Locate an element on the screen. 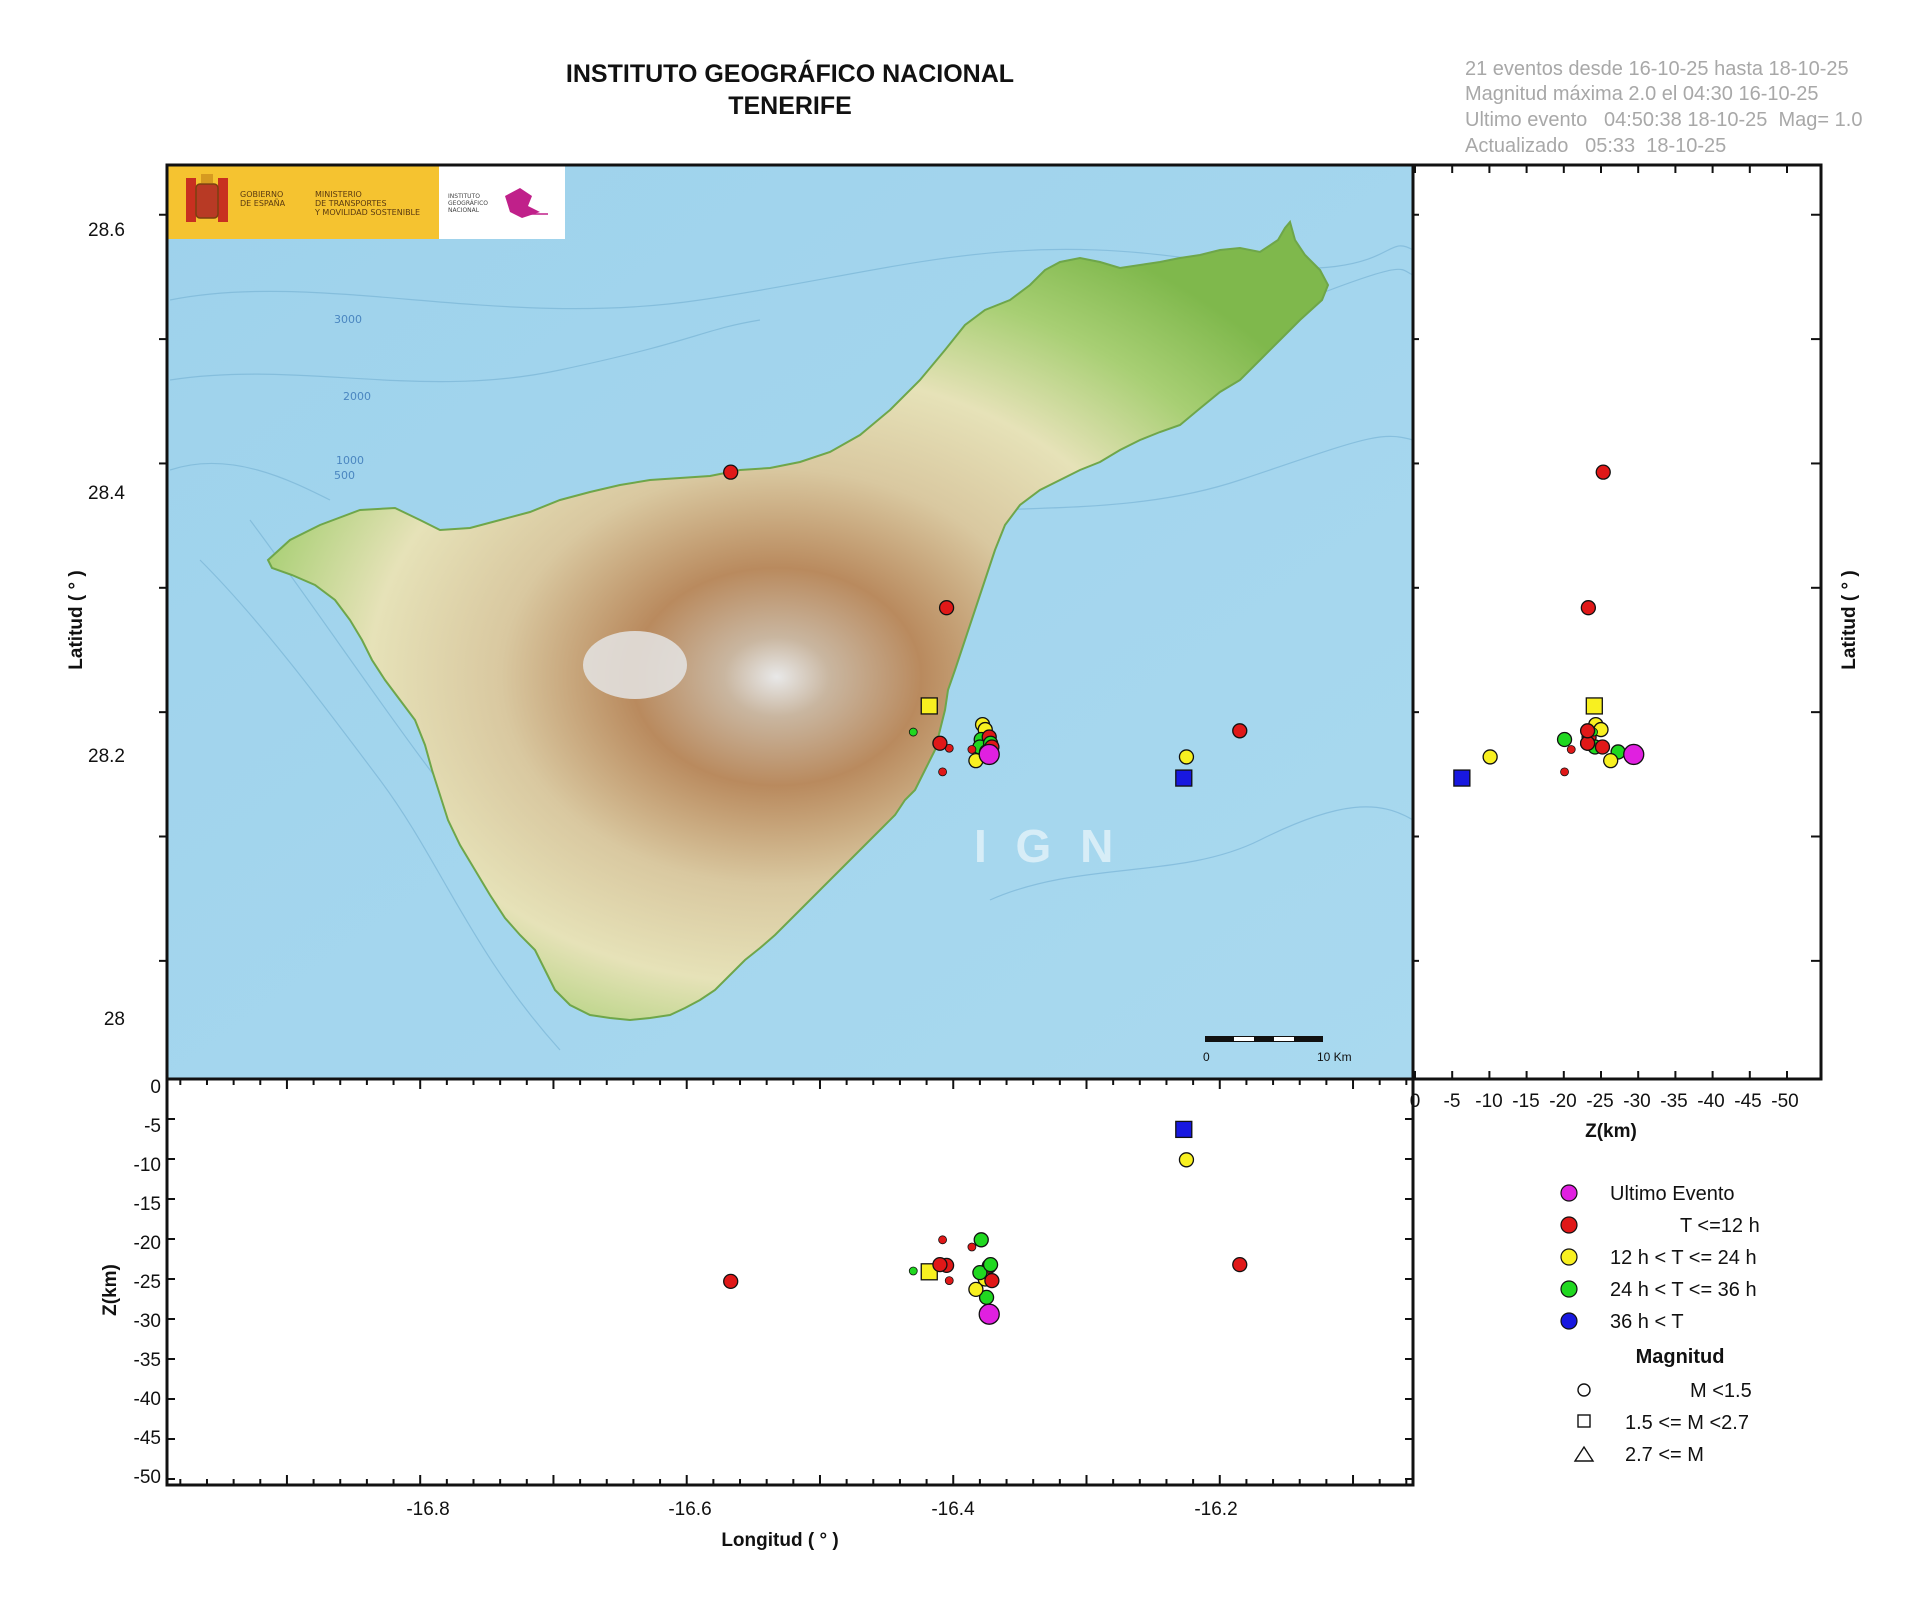 The height and width of the screenshot is (1599, 1920). lat-tick-label: 28.2 is located at coordinates (106, 756).